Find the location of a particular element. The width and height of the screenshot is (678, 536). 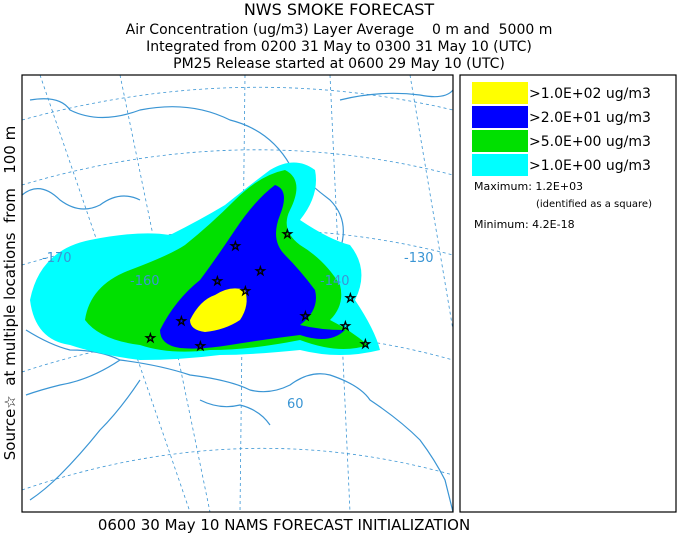

title: NWS SMOKE FORECAST is located at coordinates (339, 9).